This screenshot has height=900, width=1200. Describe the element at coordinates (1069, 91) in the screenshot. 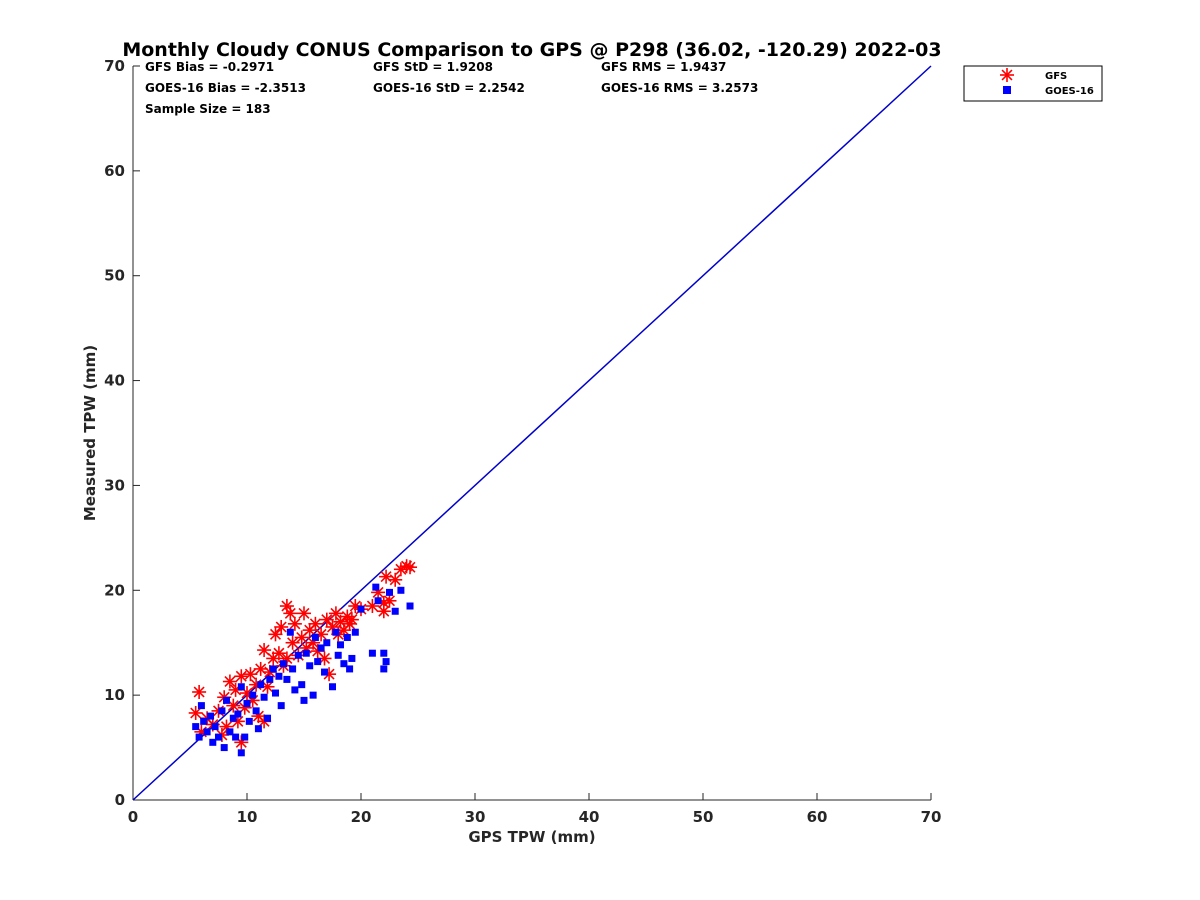

I see `legend-goes16-label: GOES-16` at that location.